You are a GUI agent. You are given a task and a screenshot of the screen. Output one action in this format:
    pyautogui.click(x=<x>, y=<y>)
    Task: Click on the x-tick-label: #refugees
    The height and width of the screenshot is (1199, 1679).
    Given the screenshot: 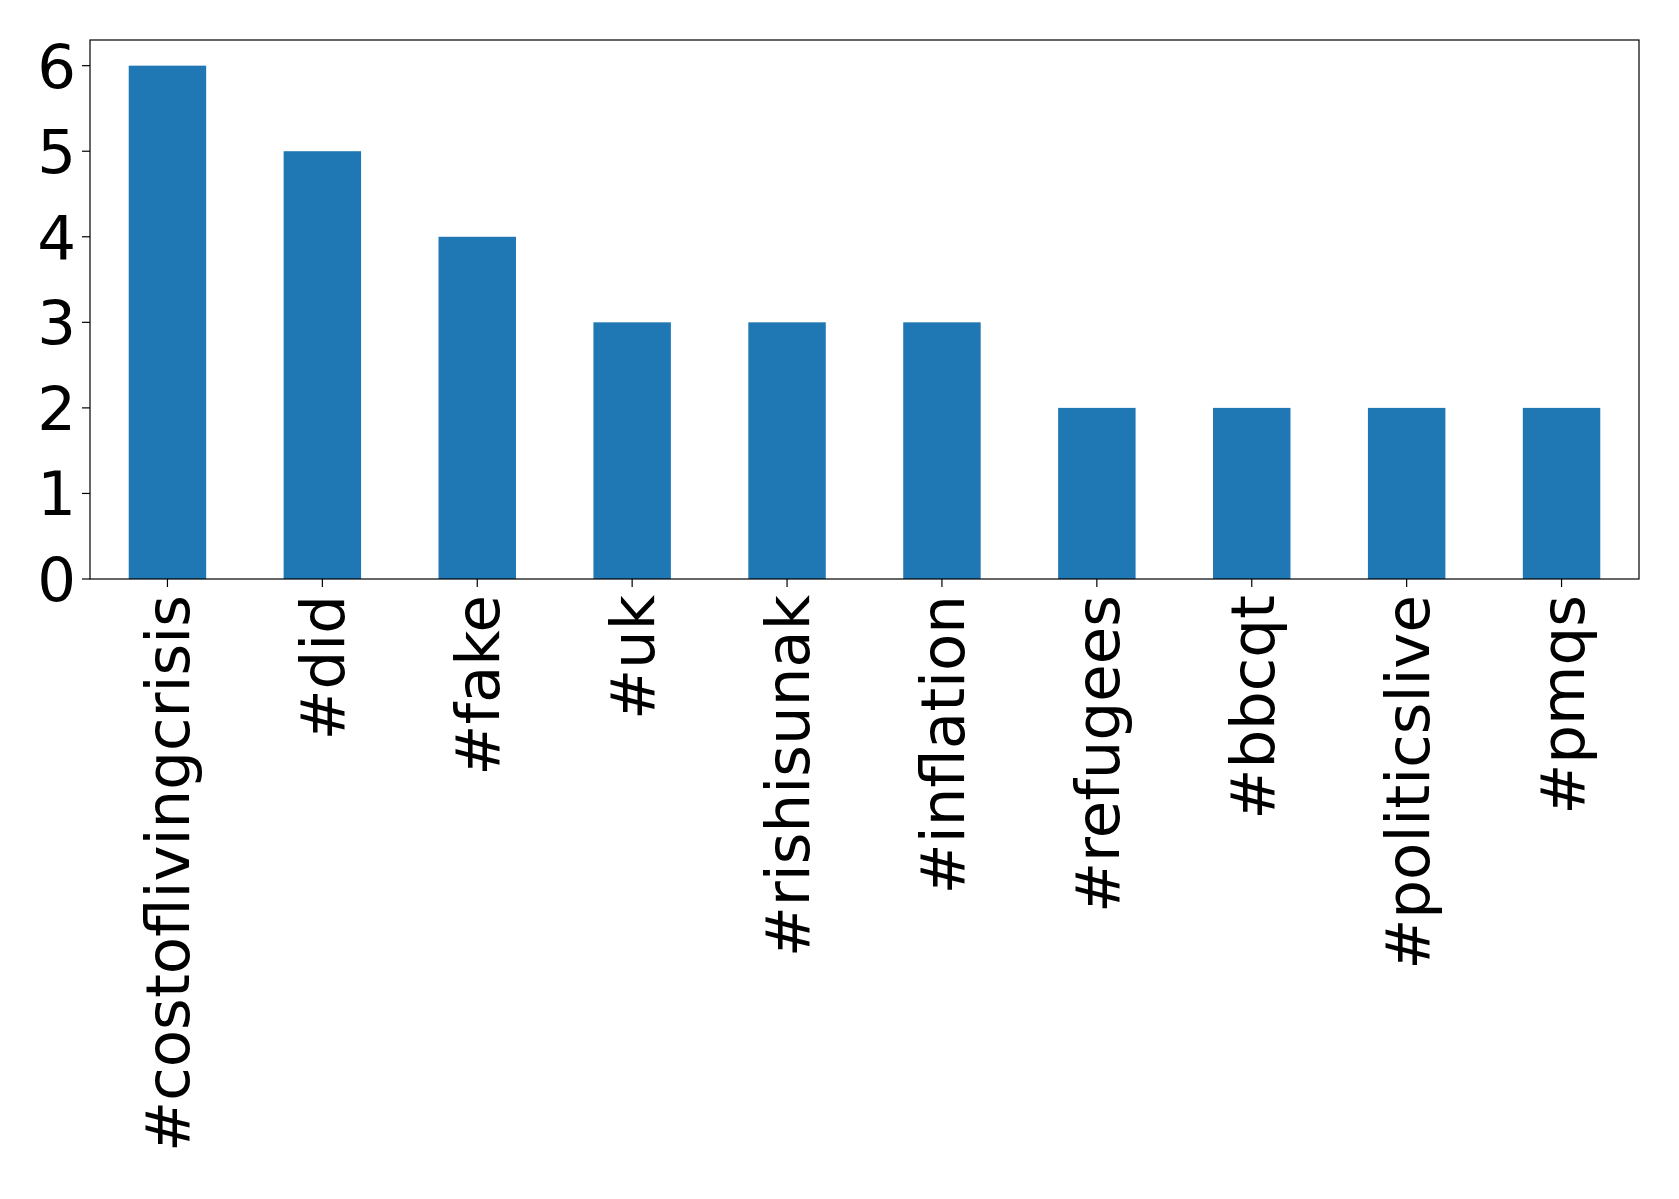 What is the action you would take?
    pyautogui.click(x=1097, y=754)
    